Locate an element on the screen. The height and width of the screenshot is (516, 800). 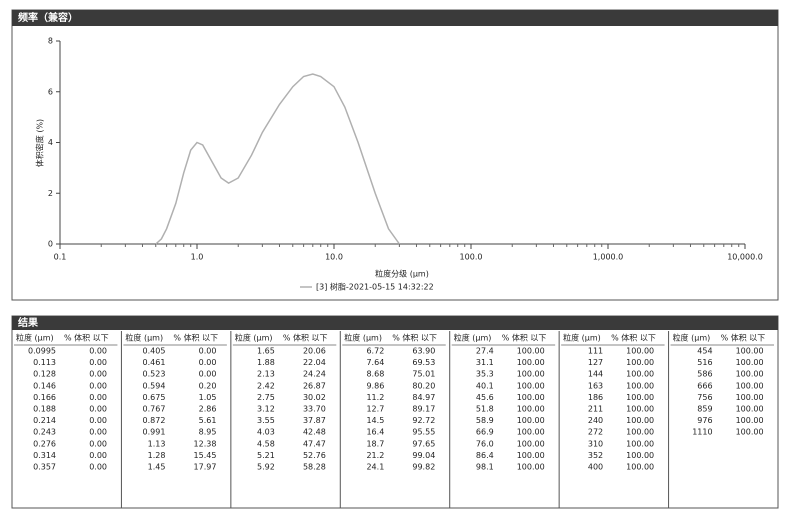
x-tick-label: 1.0 is located at coordinates (197, 257).